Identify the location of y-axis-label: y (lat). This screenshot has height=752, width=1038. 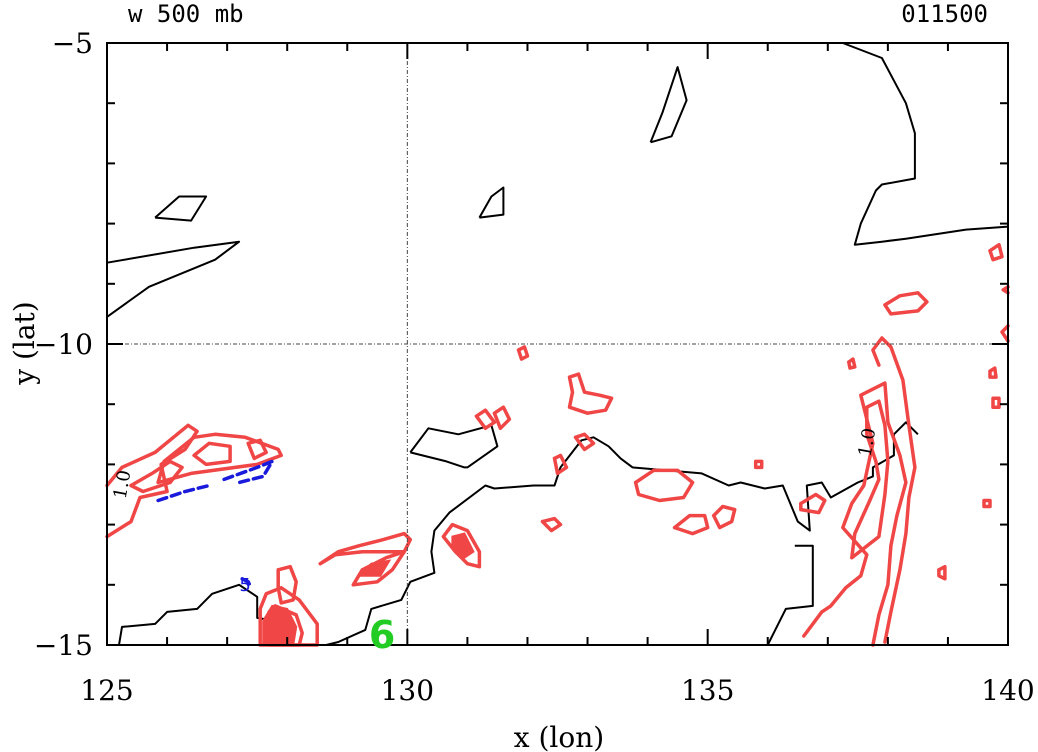
(24, 343).